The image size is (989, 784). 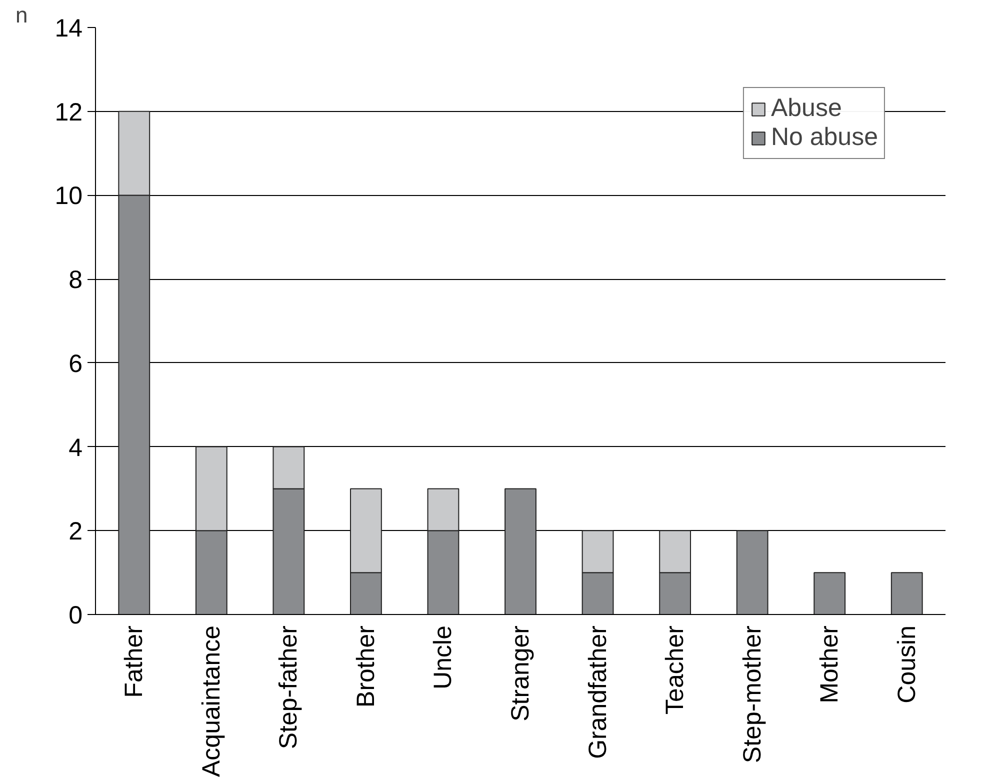 I want to click on x-tick-label: Uncle, so click(x=443, y=657).